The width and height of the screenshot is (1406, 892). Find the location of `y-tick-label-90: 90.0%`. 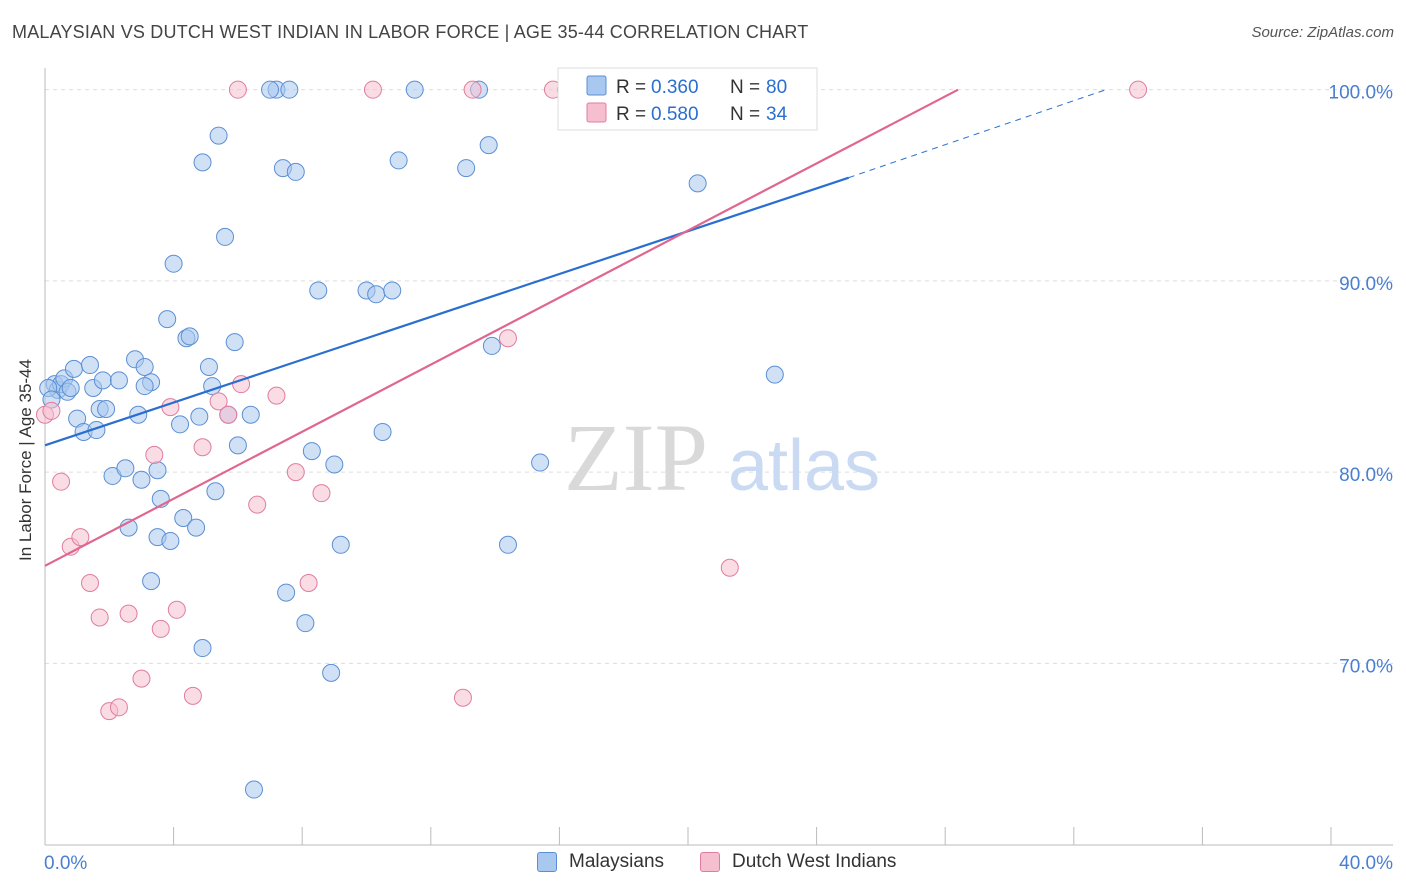

y-tick-label-90: 90.0% is located at coordinates (1366, 284).